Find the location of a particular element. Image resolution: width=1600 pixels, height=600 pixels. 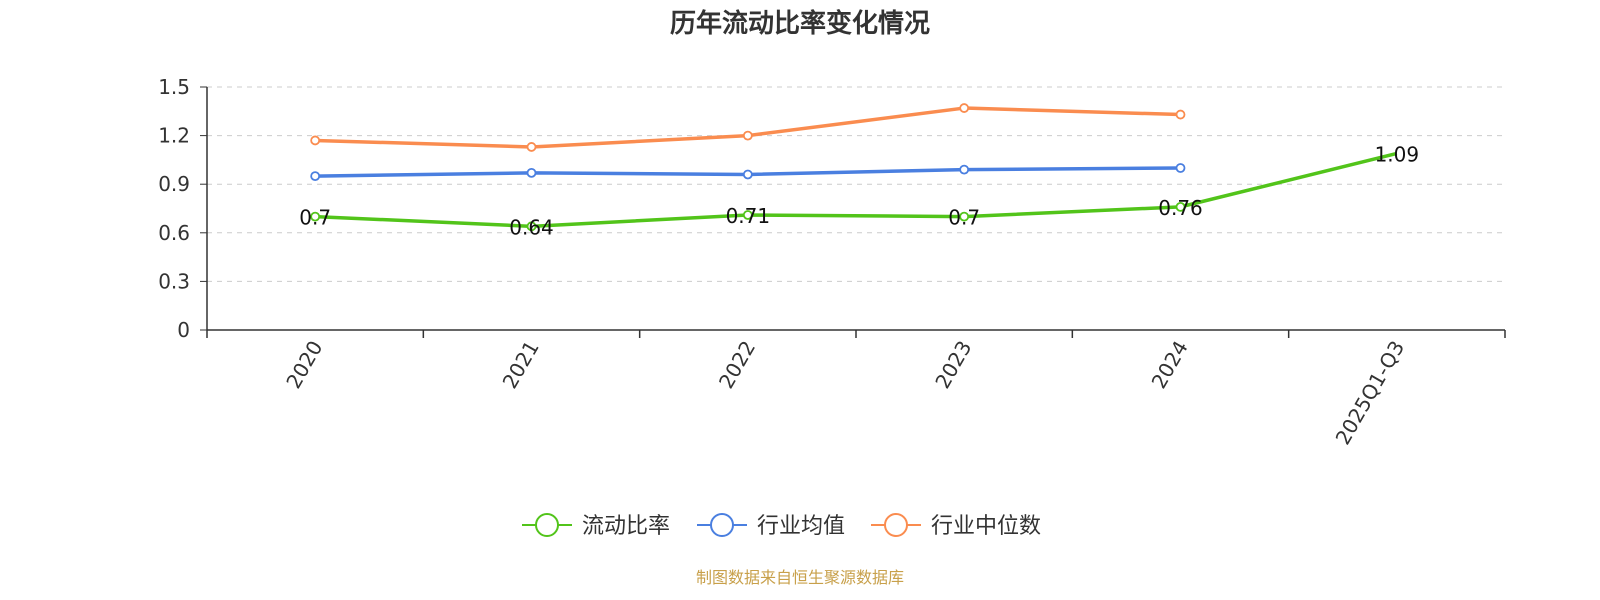

y-tick-label: 1.5 is located at coordinates (174, 87).